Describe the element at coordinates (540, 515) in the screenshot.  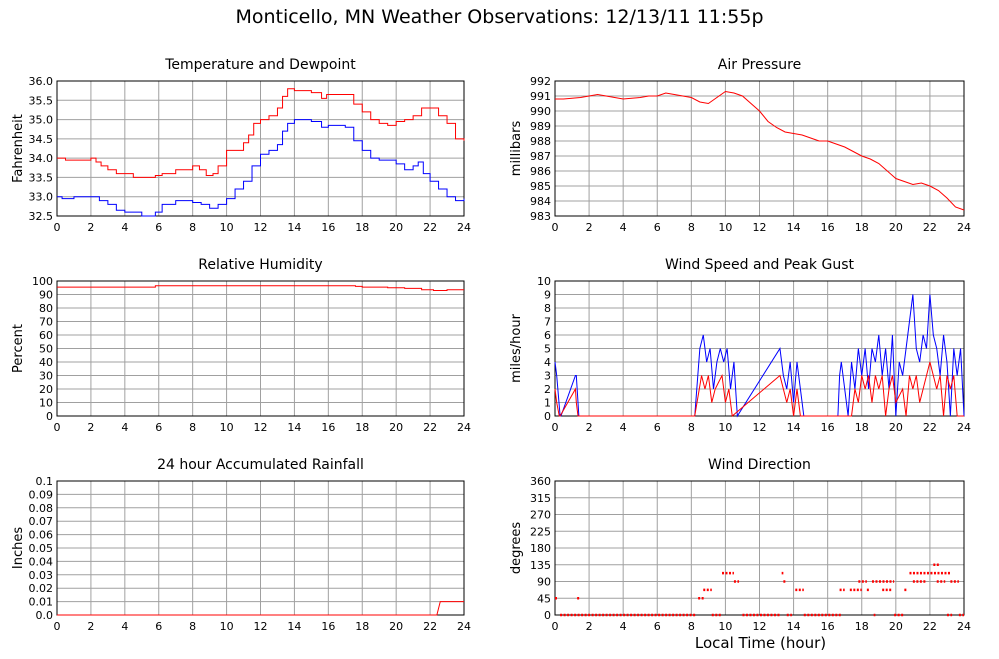
I see `y-tick-label: 270` at that location.